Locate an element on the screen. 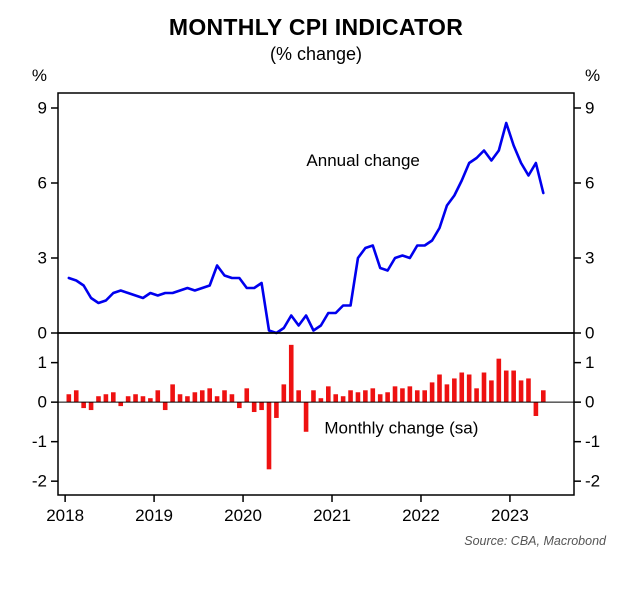 The width and height of the screenshot is (632, 604). svg-text: 2021 is located at coordinates (332, 515).